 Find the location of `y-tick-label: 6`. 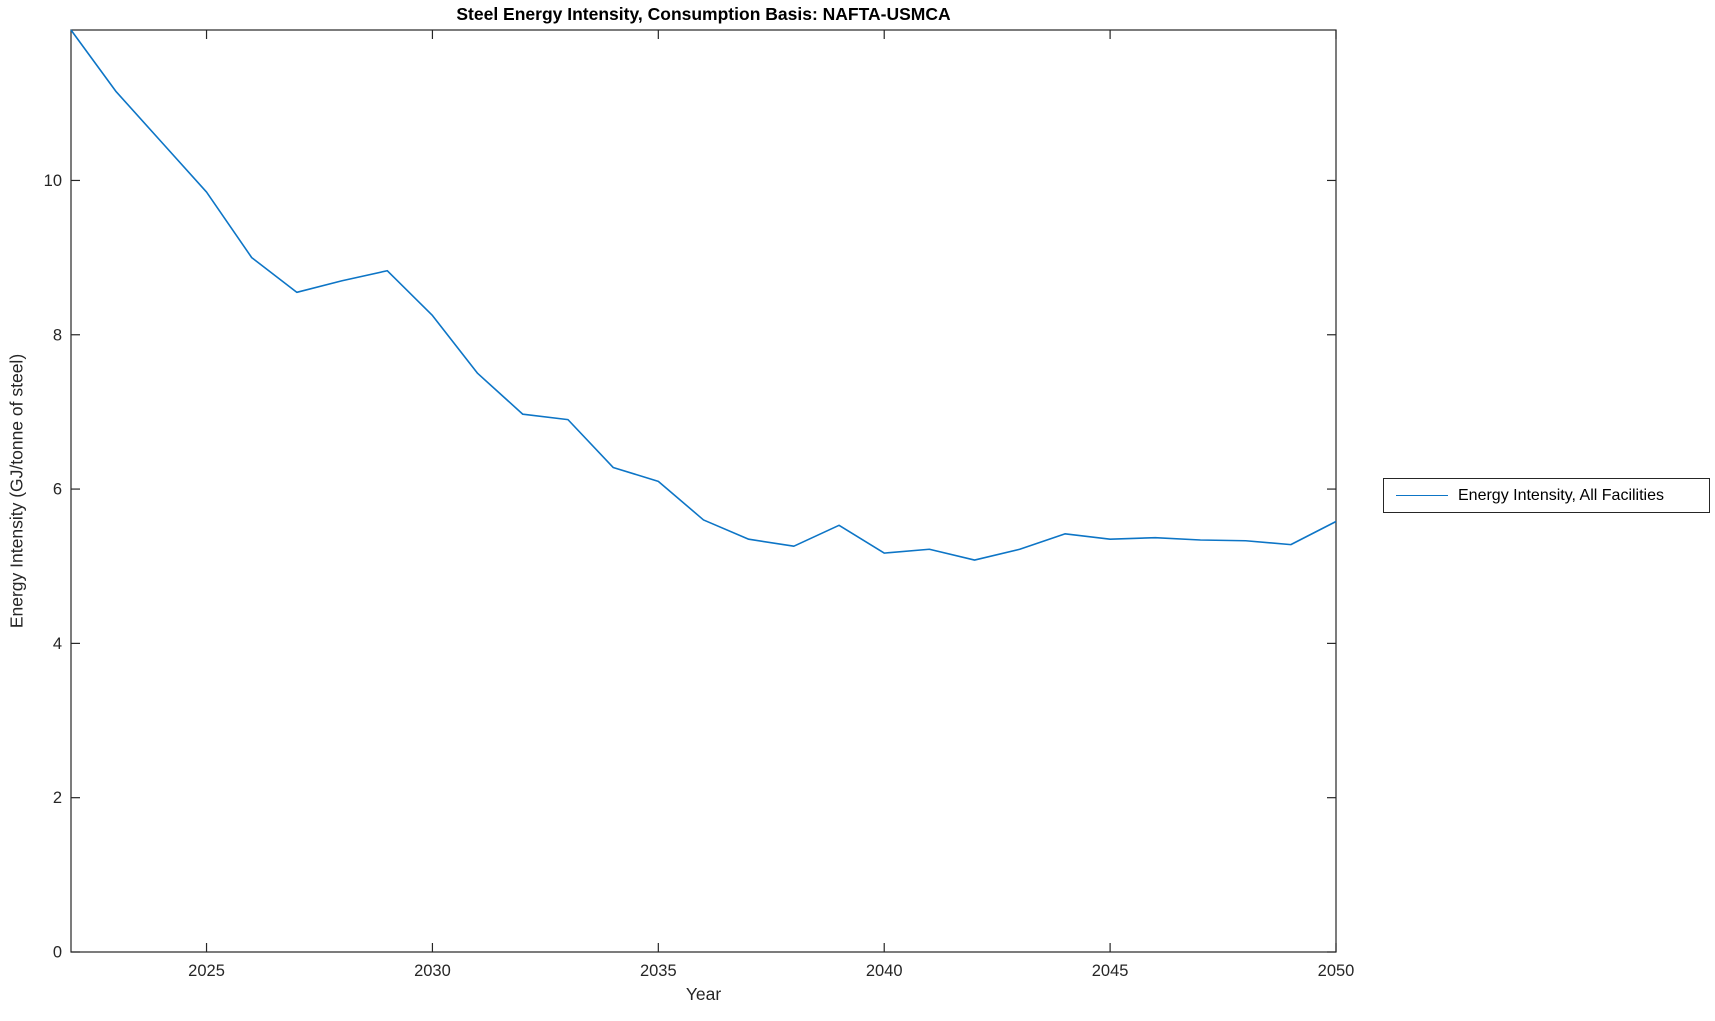

y-tick-label: 6 is located at coordinates (57, 490).